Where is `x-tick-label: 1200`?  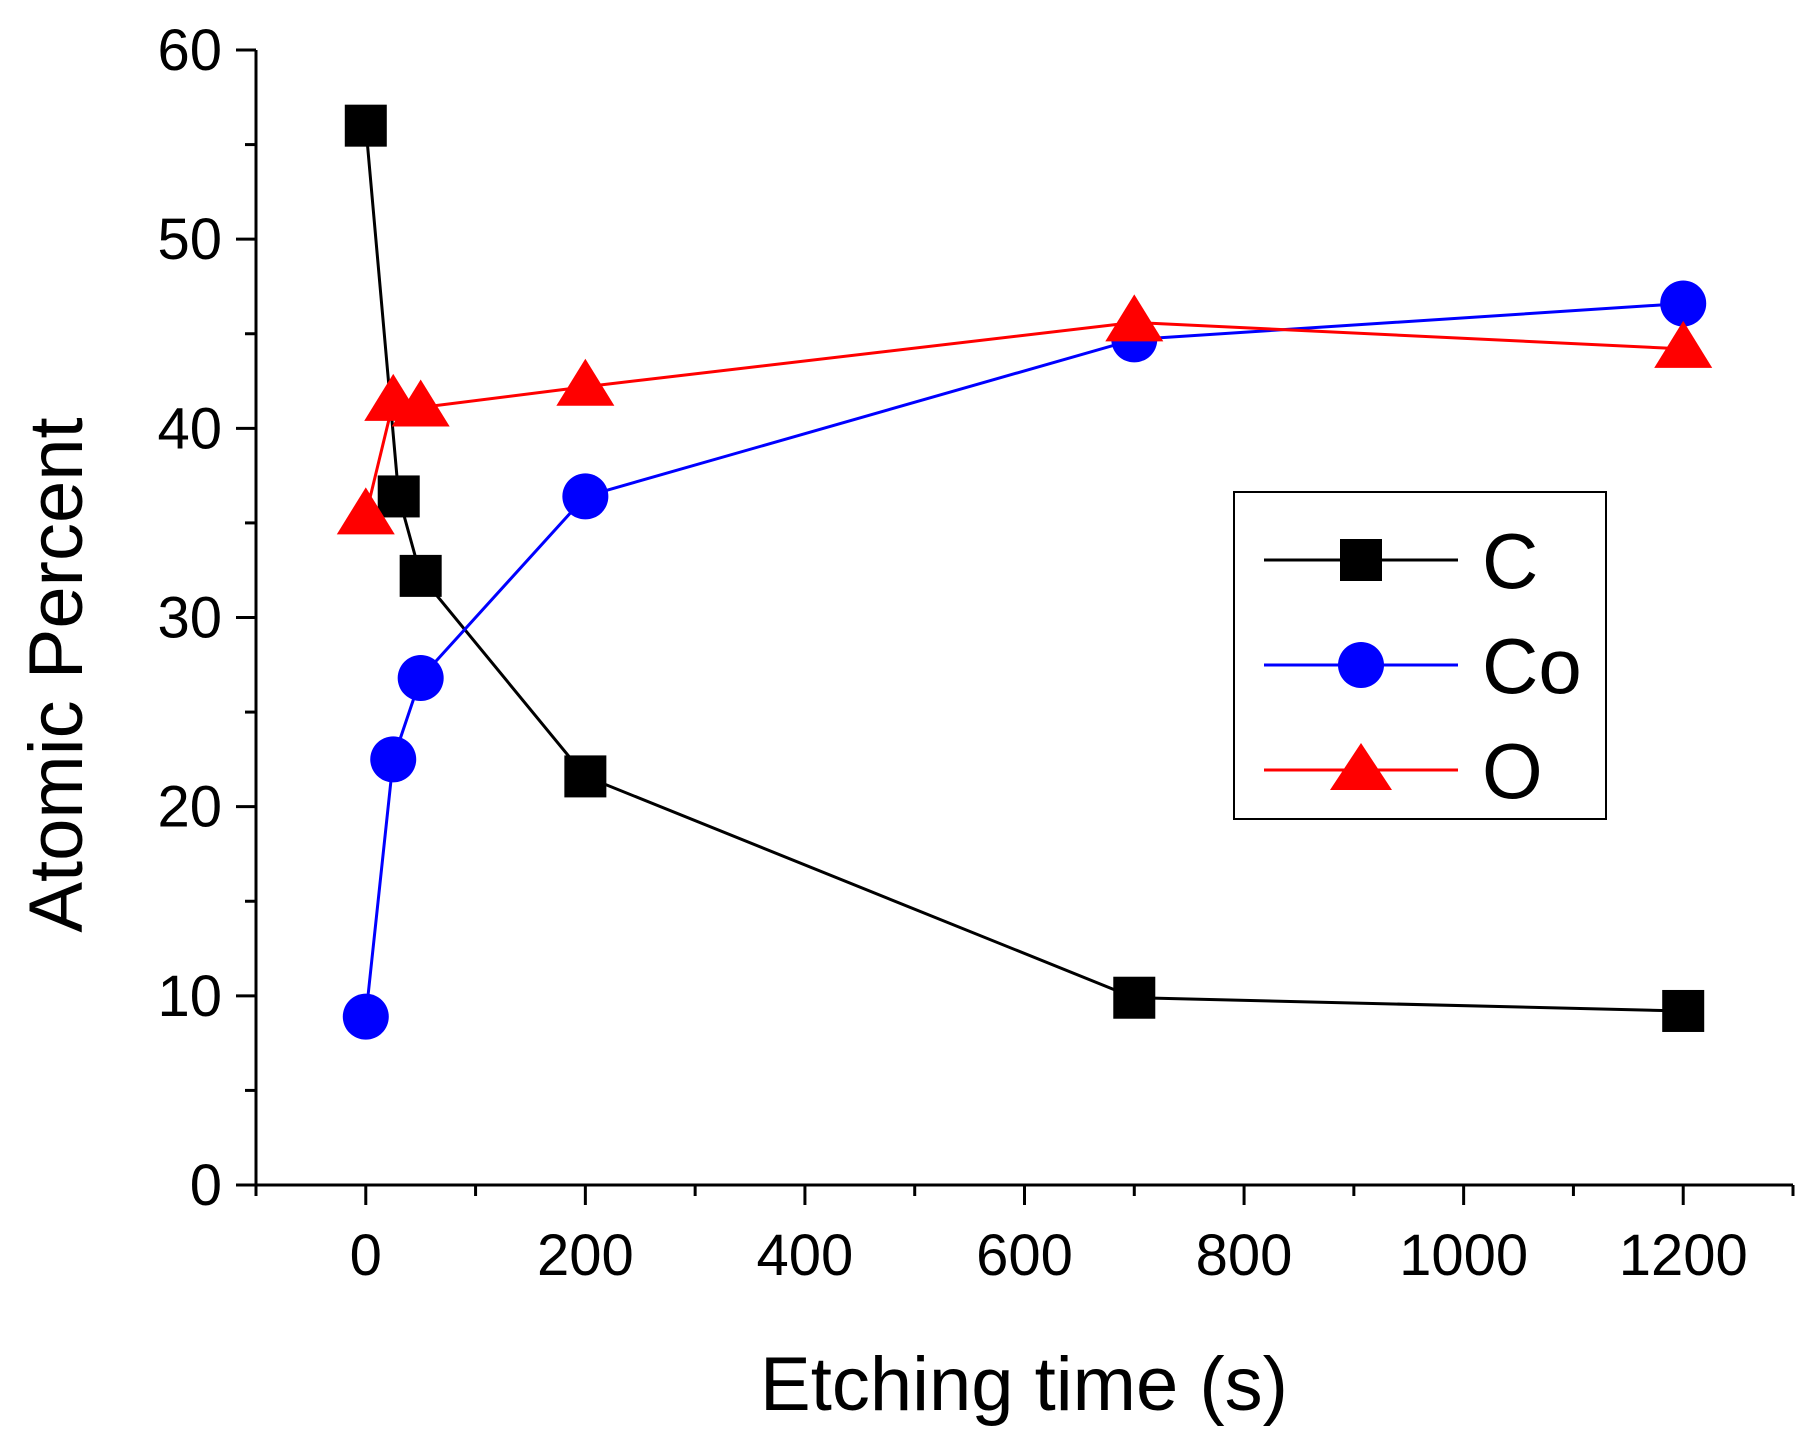 x-tick-label: 1200 is located at coordinates (1683, 1255).